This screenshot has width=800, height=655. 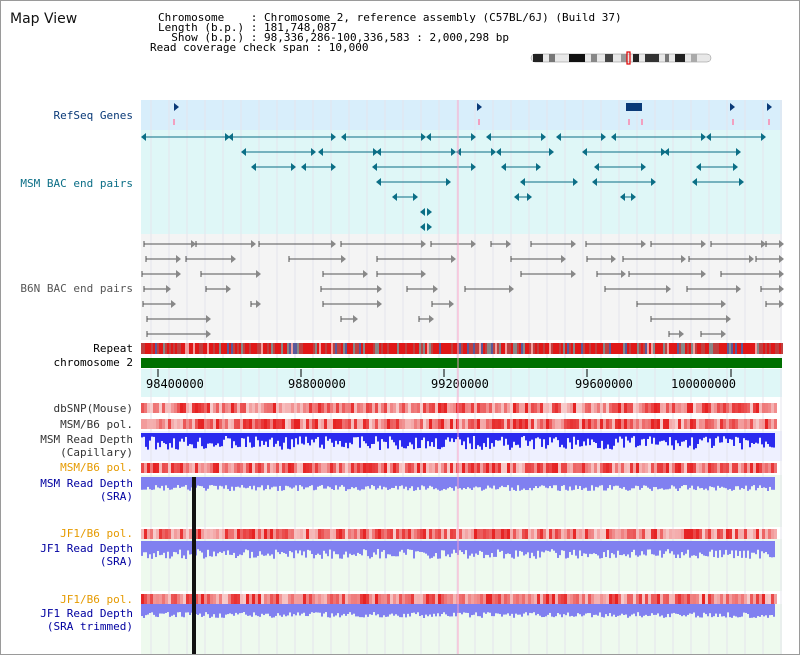 I want to click on chromosome-ideogram, so click(x=621, y=58).